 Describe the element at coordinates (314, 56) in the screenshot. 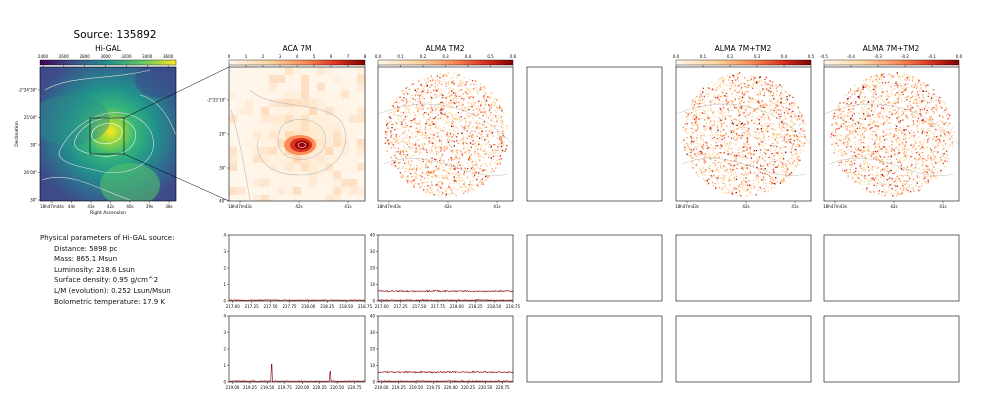

I see `colorbar-tick-label: 5` at that location.